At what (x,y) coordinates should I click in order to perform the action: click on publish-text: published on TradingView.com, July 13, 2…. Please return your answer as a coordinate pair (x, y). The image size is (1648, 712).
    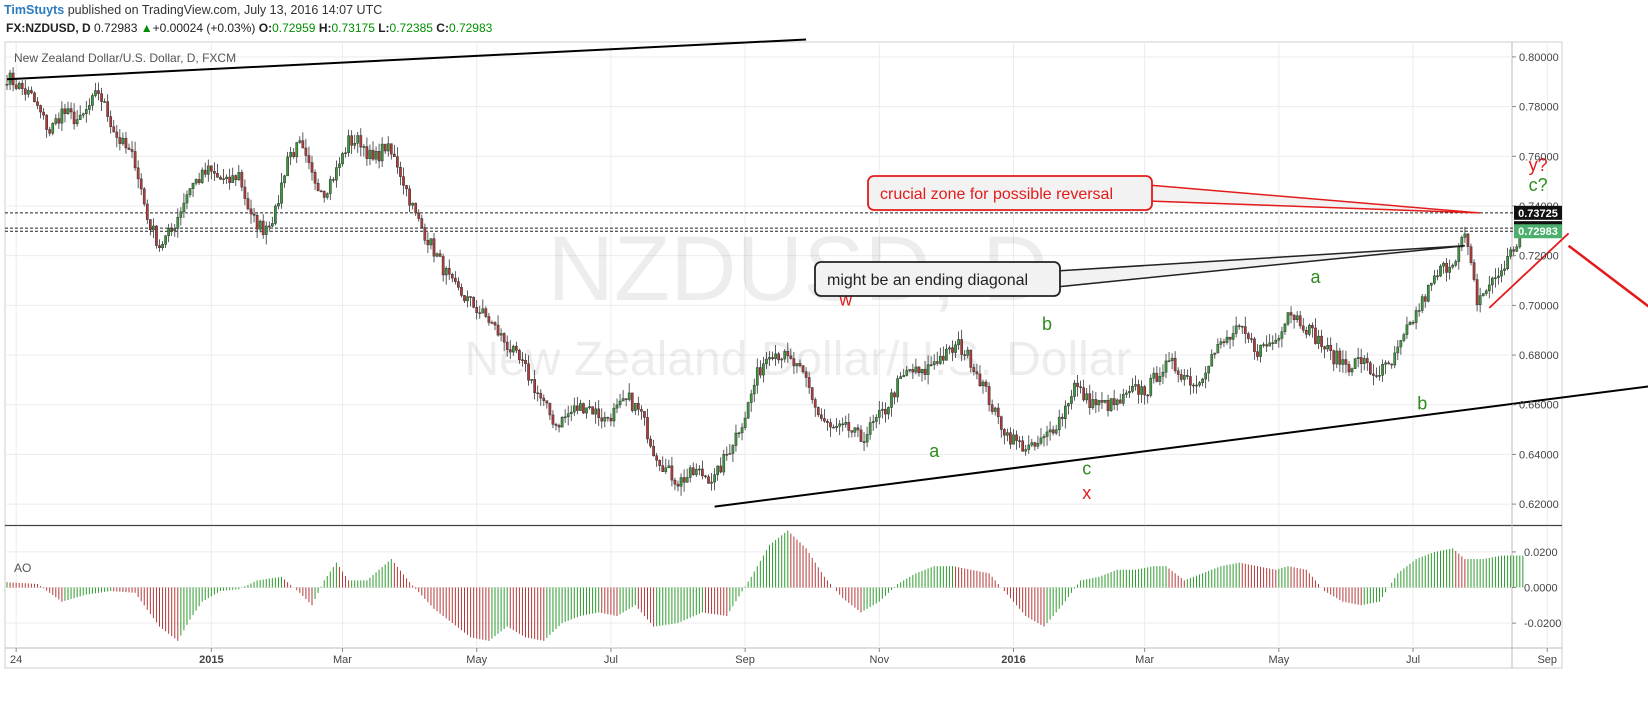
    Looking at the image, I should click on (225, 10).